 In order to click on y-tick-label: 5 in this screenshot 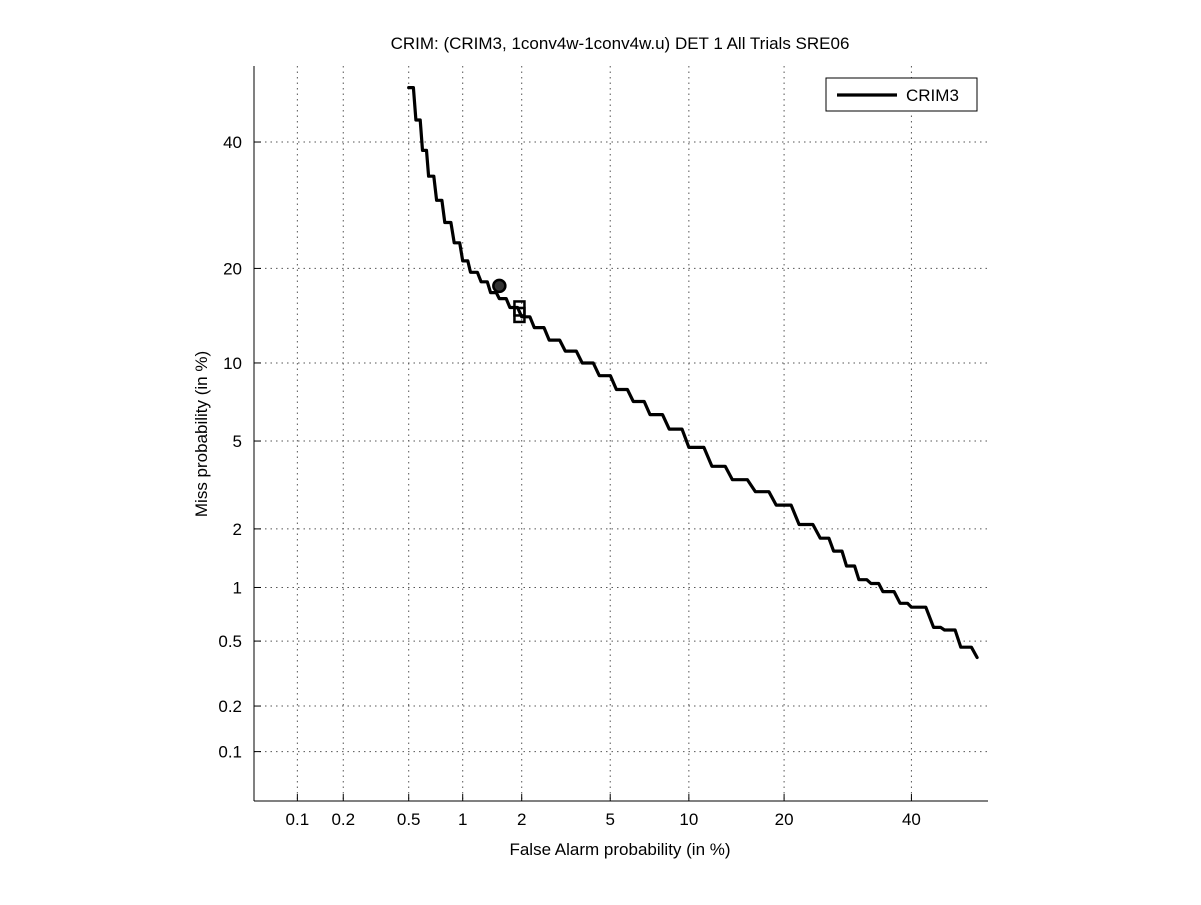, I will do `click(237, 441)`.